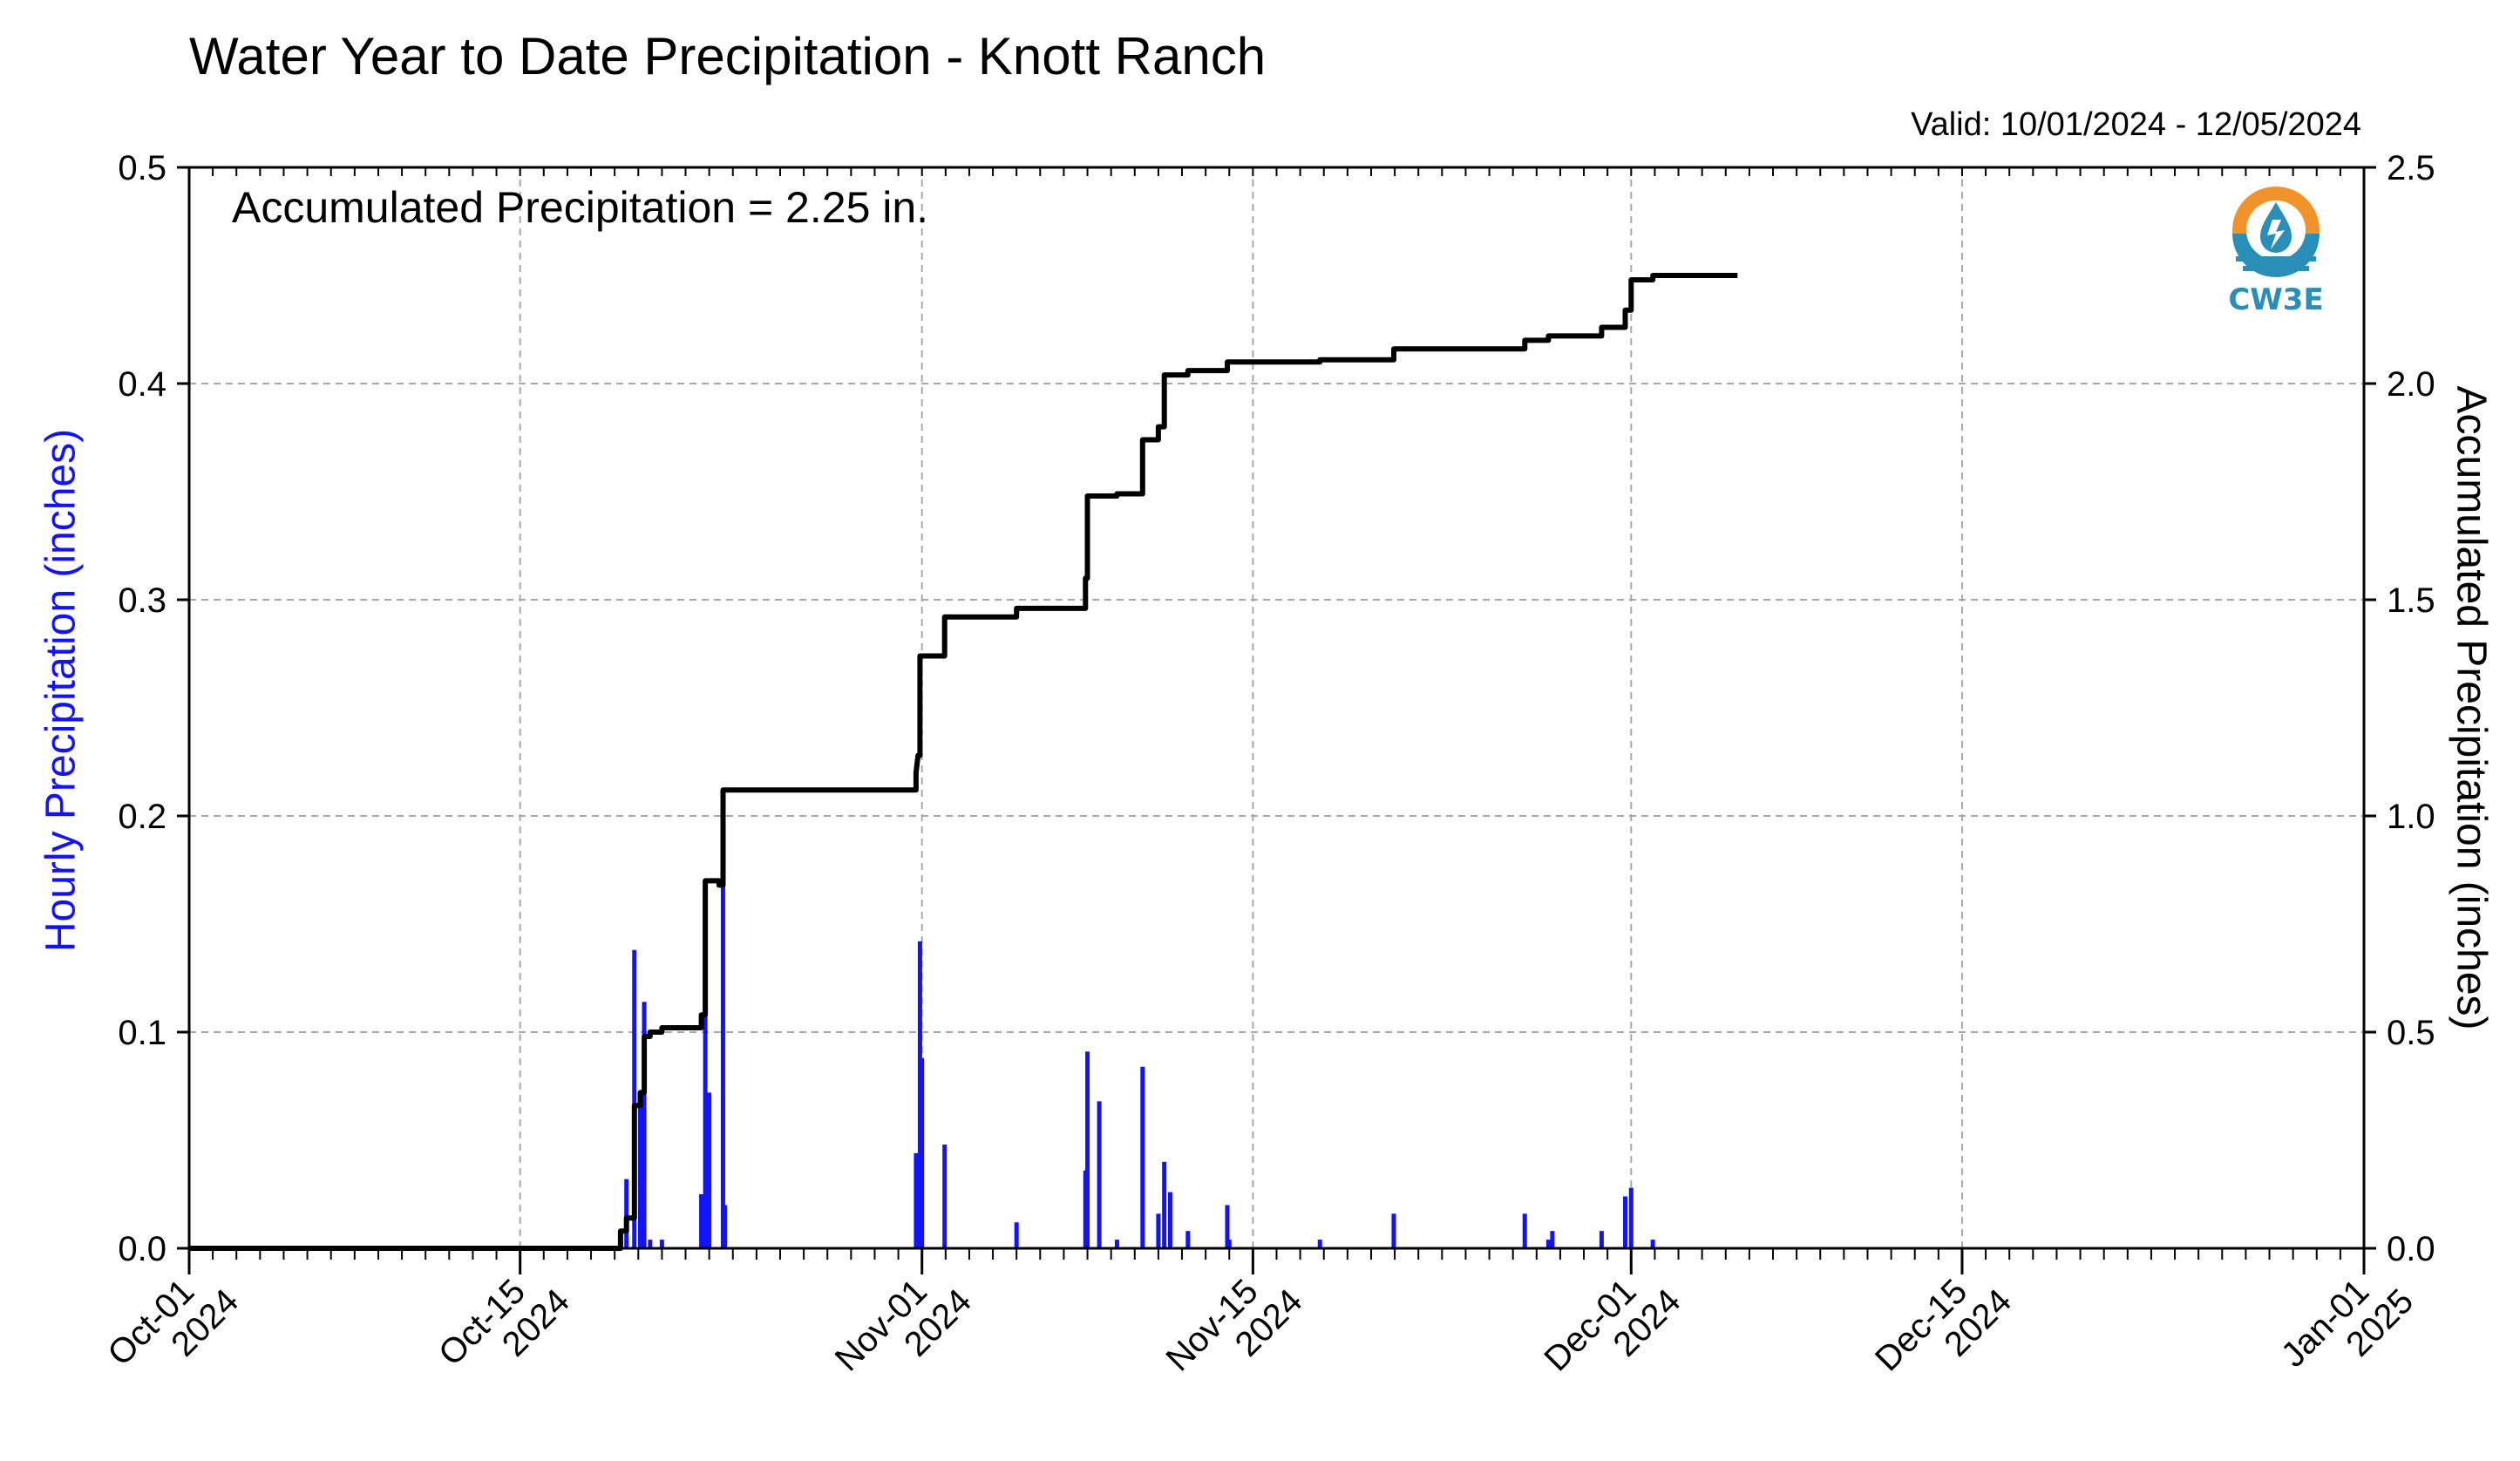  I want to click on y-right-tick-label: 1.5, so click(2411, 600).